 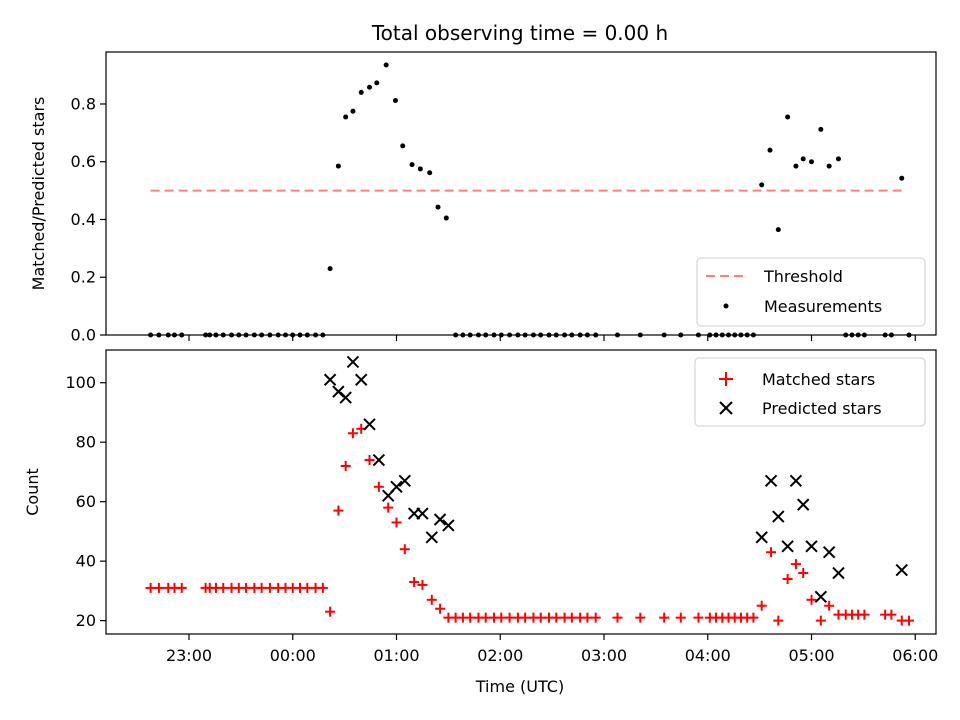 What do you see at coordinates (818, 379) in the screenshot?
I see `legend-matched-label: Matched stars` at bounding box center [818, 379].